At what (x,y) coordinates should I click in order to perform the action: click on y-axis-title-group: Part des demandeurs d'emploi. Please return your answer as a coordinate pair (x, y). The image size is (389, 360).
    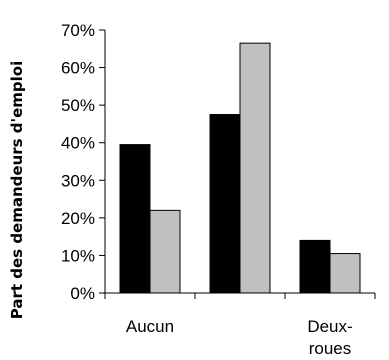
    Looking at the image, I should click on (17, 190).